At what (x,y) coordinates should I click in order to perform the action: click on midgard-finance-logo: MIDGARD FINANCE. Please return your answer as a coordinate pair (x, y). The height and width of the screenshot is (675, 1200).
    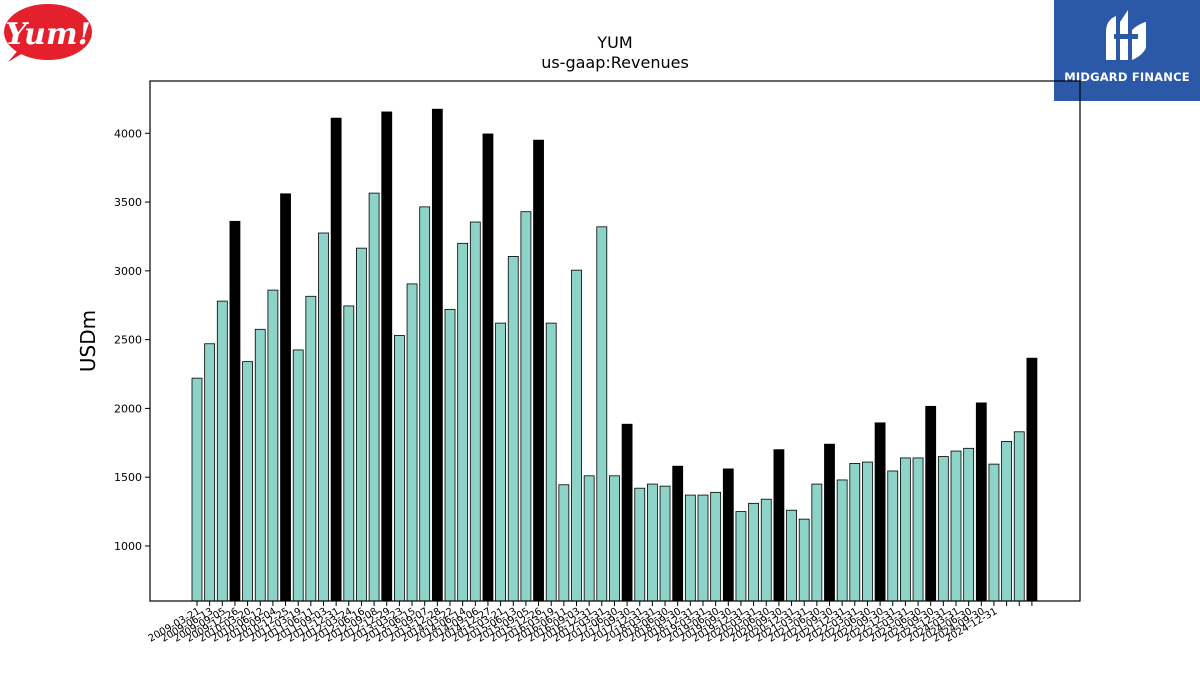
    Looking at the image, I should click on (1127, 50).